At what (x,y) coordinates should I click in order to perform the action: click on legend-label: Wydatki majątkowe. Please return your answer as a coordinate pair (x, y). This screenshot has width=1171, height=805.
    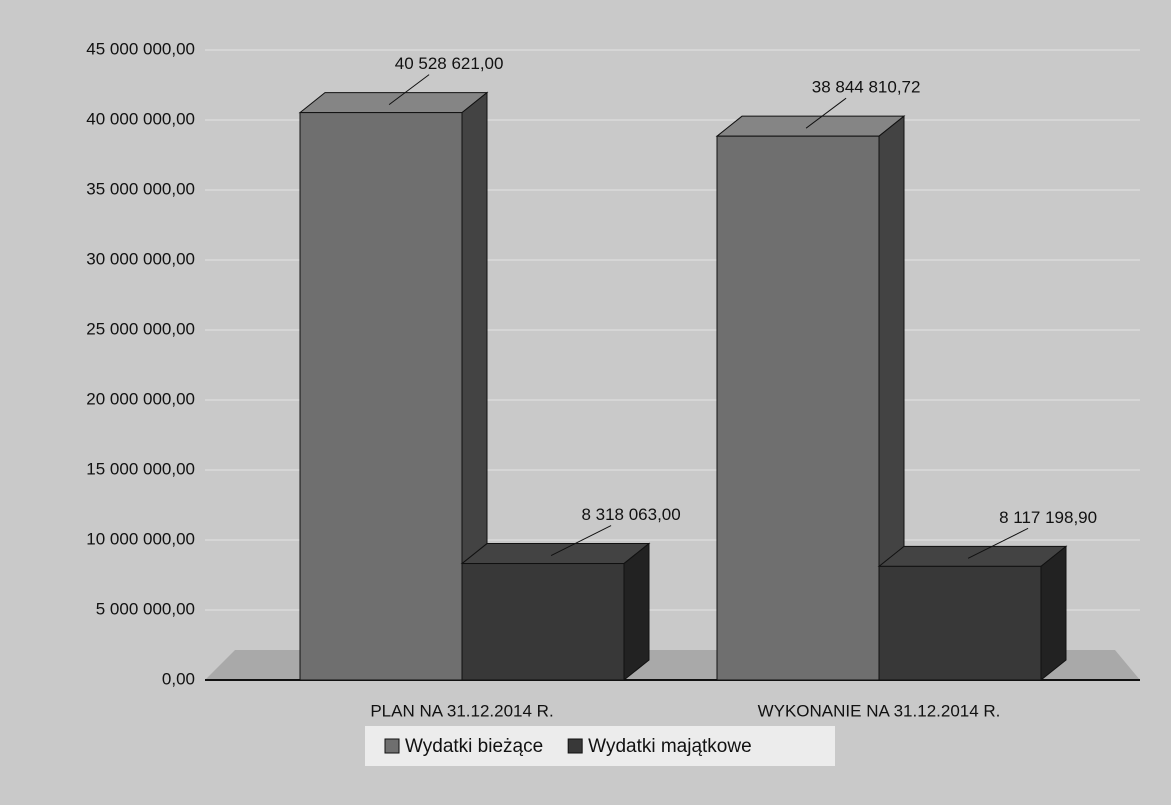
    Looking at the image, I should click on (670, 746).